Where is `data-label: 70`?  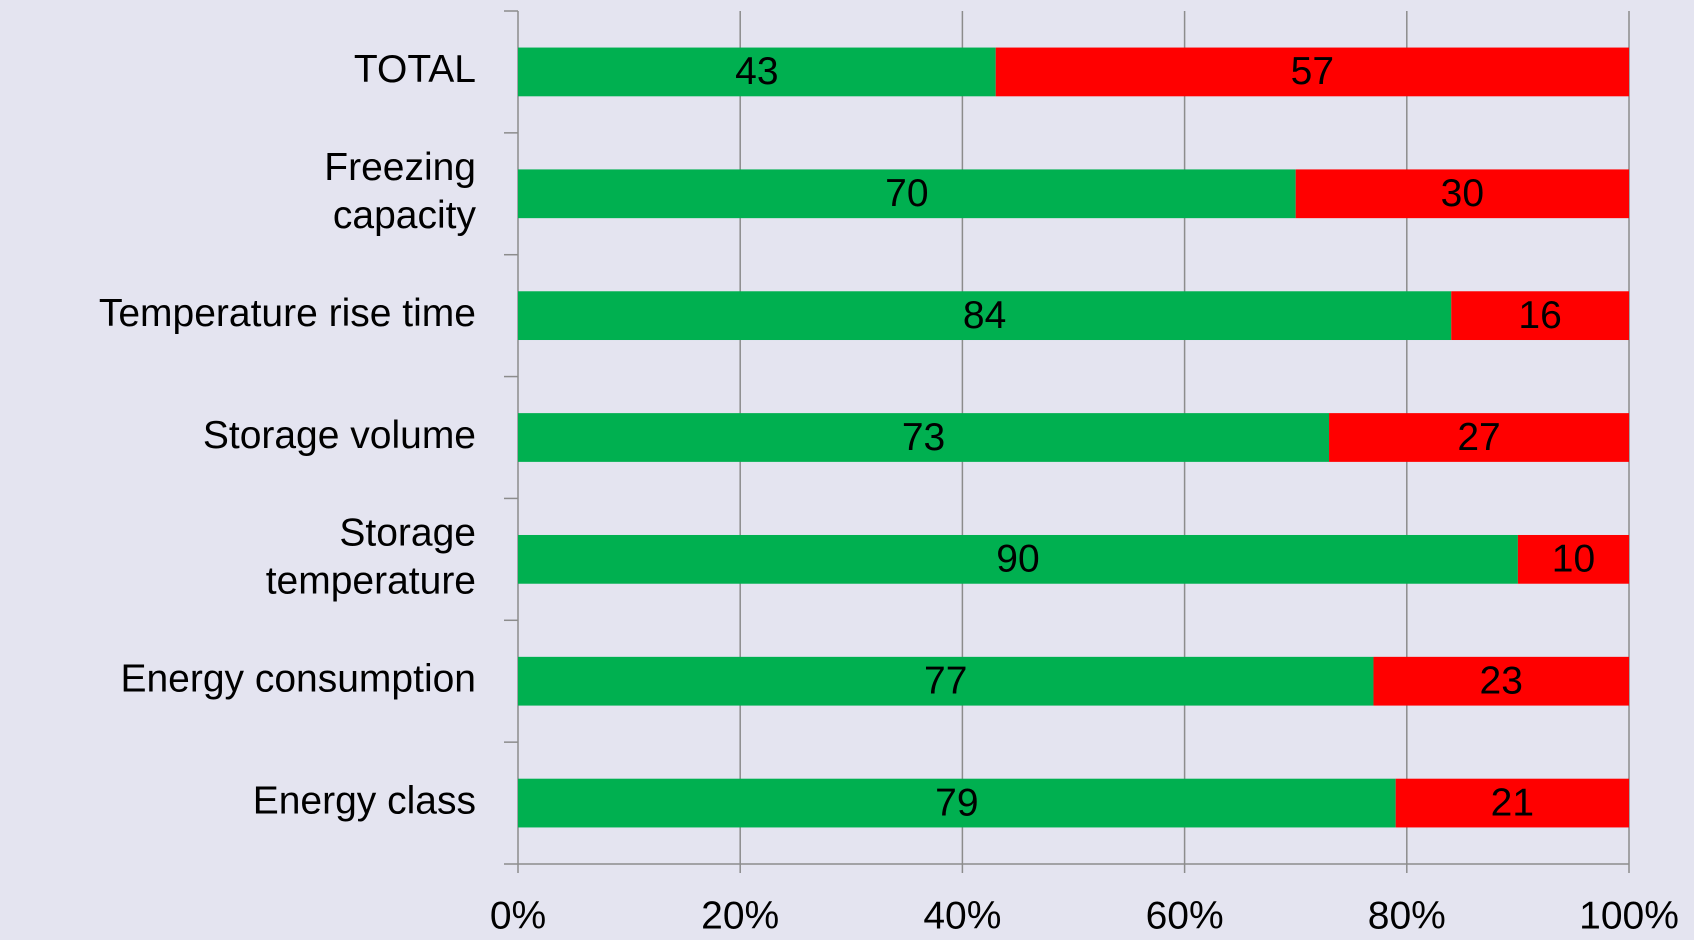
data-label: 70 is located at coordinates (906, 193).